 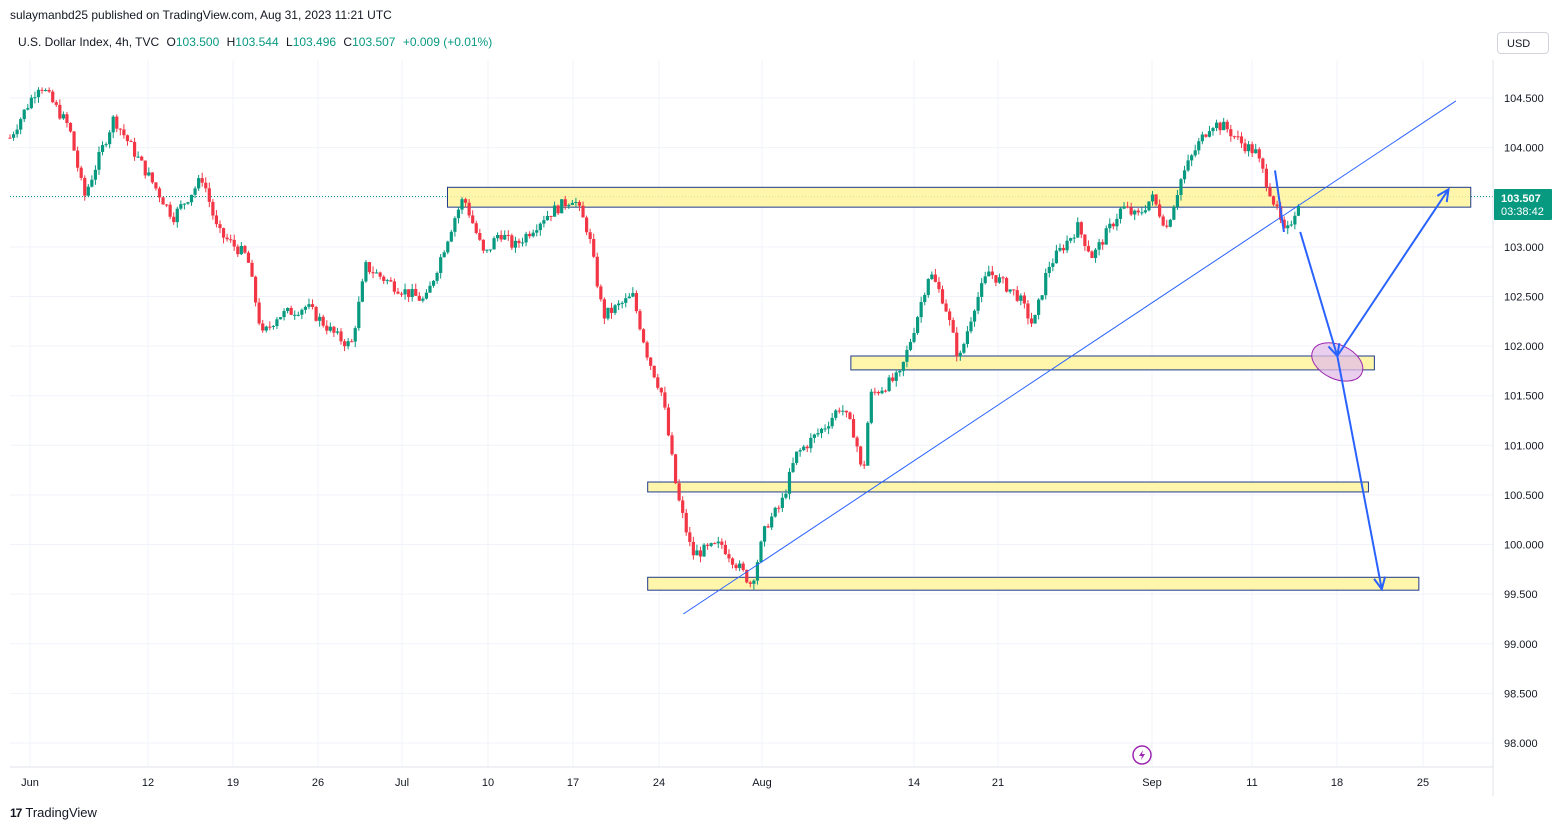 What do you see at coordinates (1523, 43) in the screenshot?
I see `currency-button: USD` at bounding box center [1523, 43].